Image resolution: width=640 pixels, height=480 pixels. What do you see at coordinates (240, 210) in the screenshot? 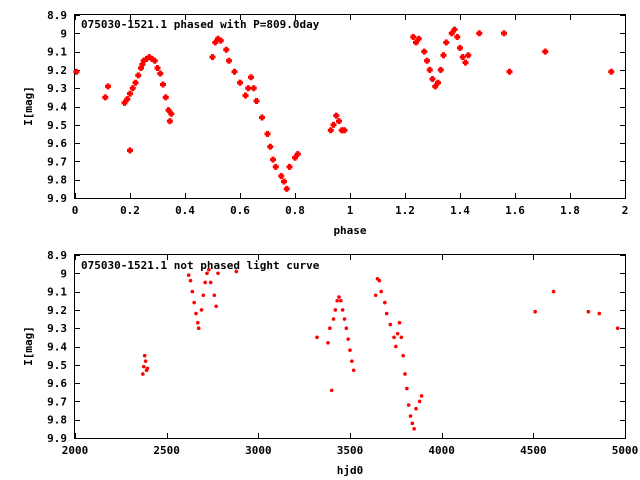
I see `x-tick-label: 0.6` at bounding box center [240, 210].